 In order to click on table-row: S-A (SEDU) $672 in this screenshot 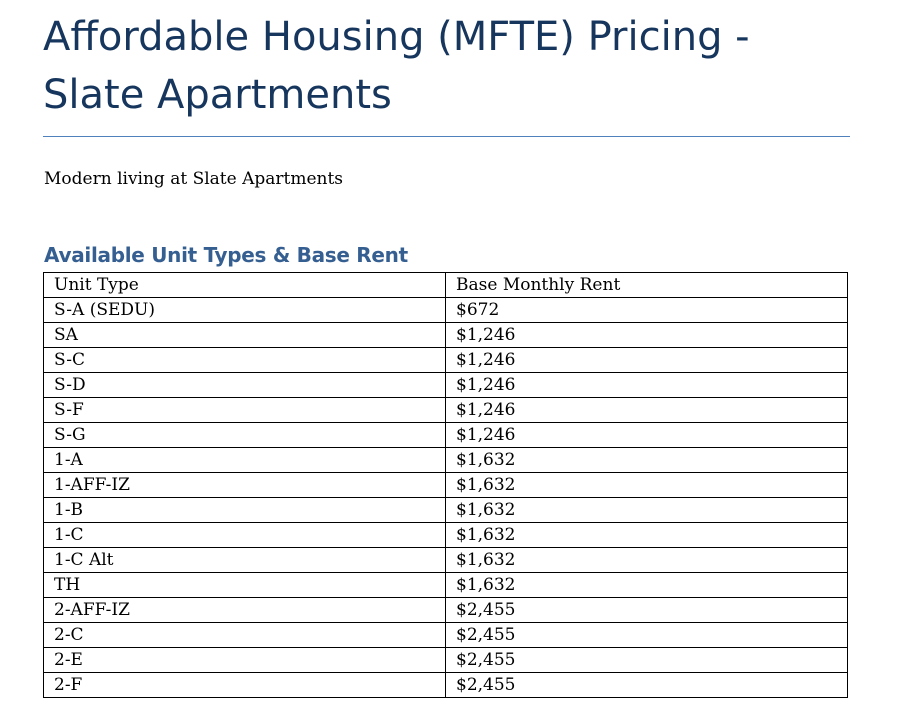, I will do `click(445, 310)`.